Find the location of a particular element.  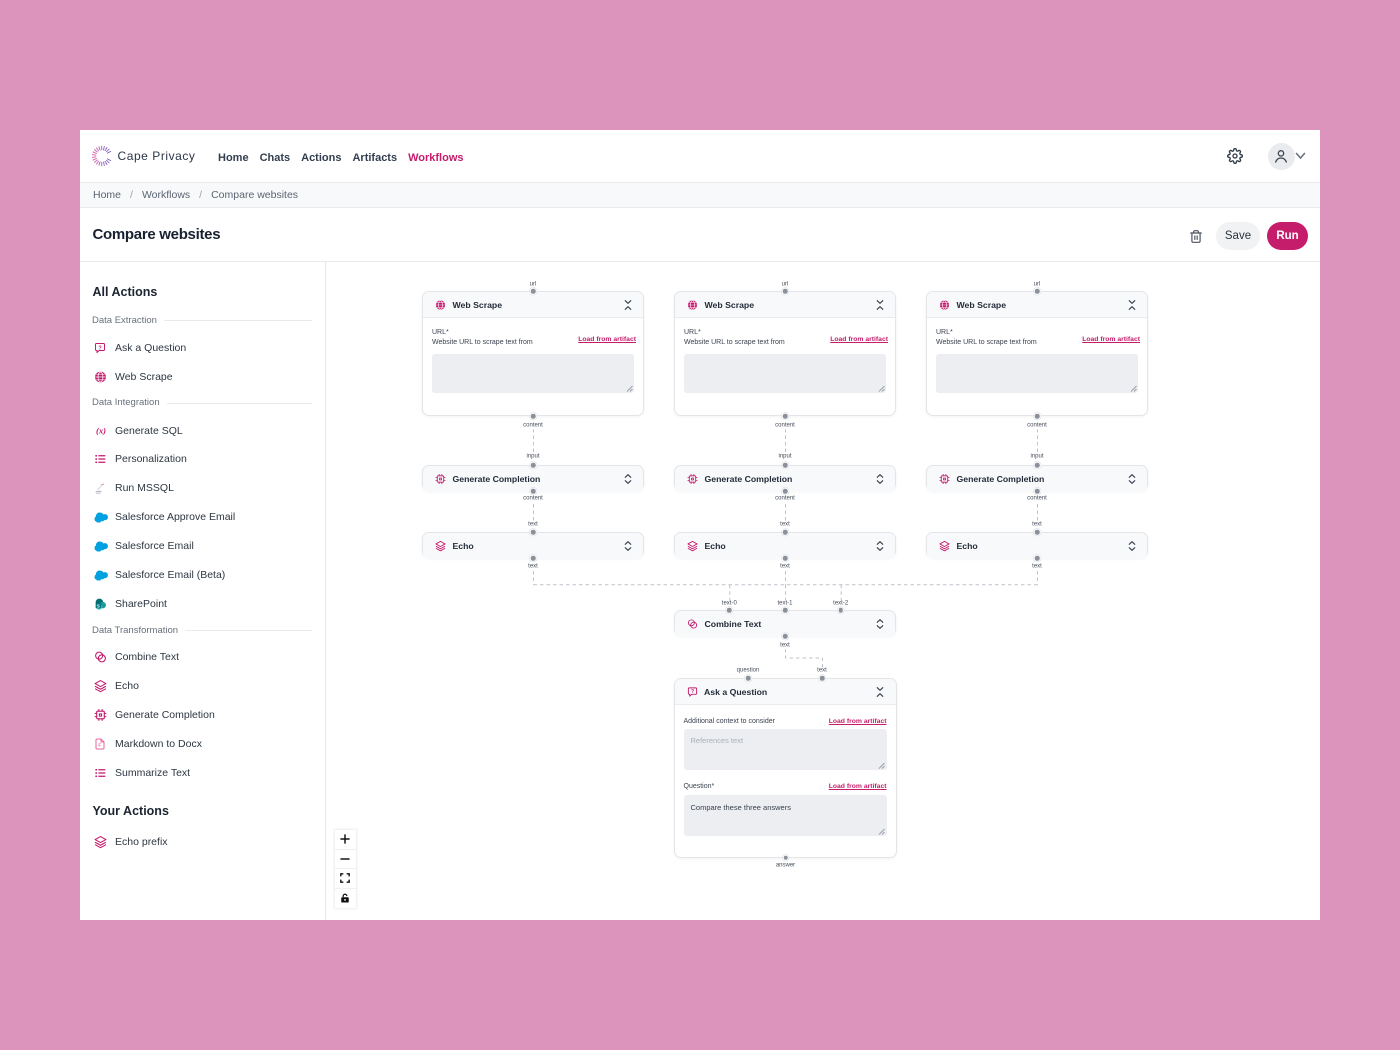

svg-text: F is located at coordinates (99, 744).